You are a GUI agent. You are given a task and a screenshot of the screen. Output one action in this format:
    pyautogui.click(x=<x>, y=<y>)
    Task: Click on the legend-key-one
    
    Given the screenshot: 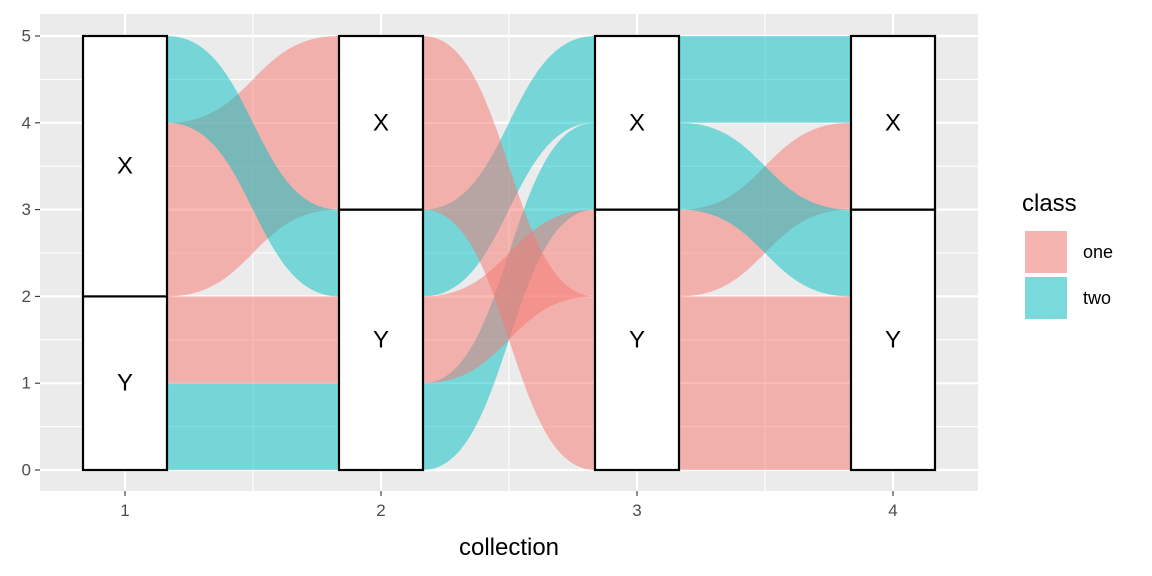 What is the action you would take?
    pyautogui.click(x=1046, y=252)
    